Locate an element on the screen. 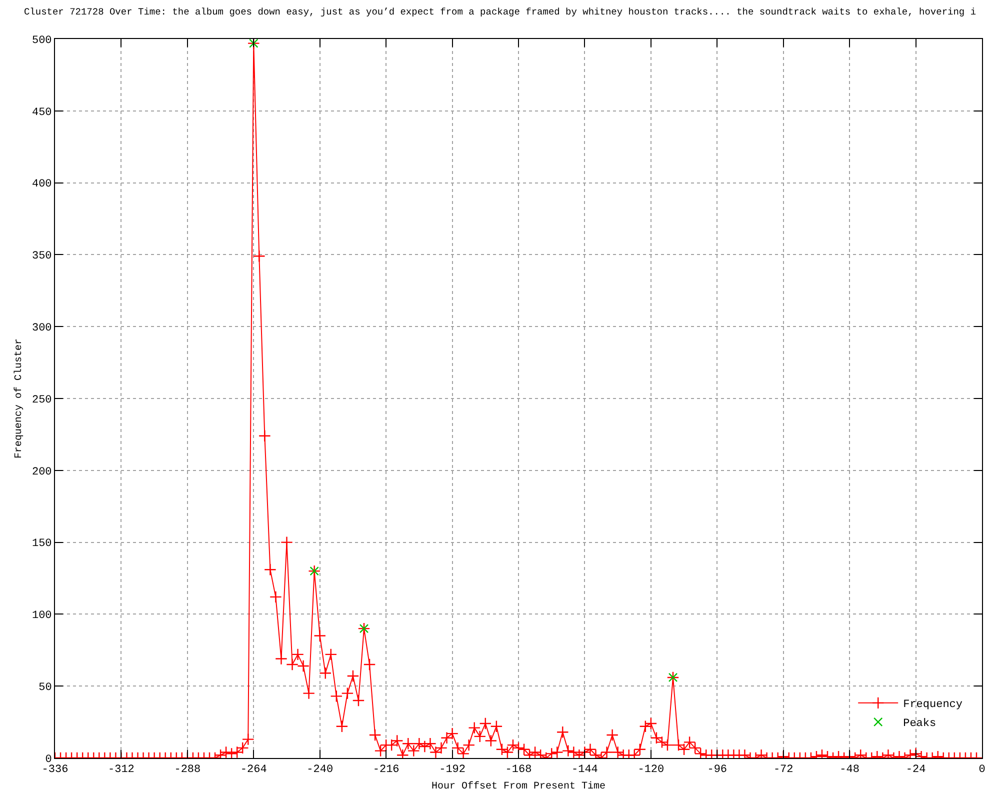 Image resolution: width=1000 pixels, height=800 pixels. y-tick-label: 300 is located at coordinates (42, 328).